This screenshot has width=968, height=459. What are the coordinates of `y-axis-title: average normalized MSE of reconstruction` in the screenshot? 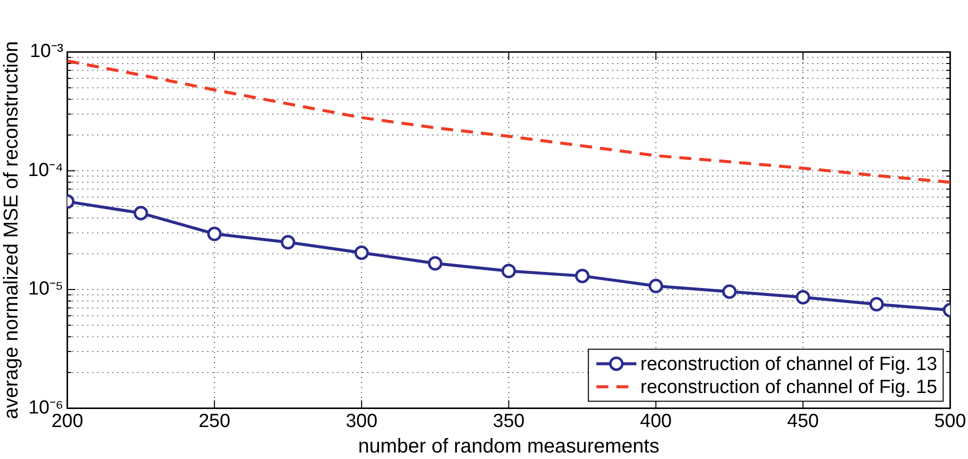 It's located at (11, 230).